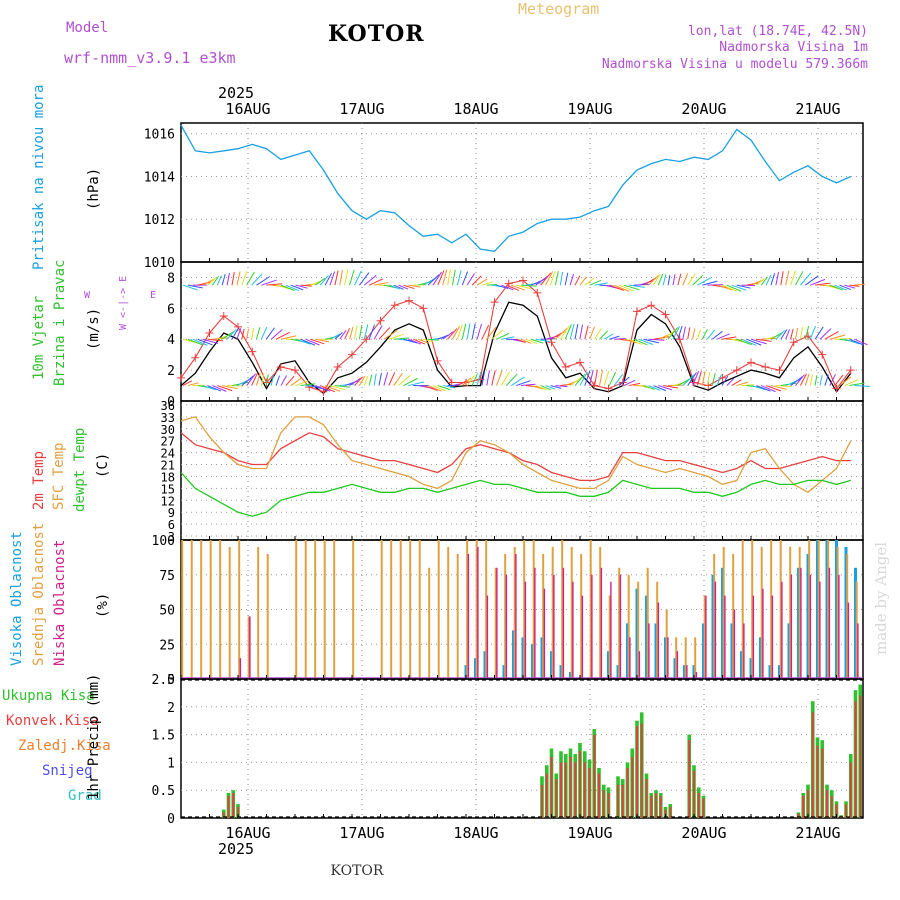  I want to click on precip-legend-conv: Konvek.Kisa, so click(52, 721).